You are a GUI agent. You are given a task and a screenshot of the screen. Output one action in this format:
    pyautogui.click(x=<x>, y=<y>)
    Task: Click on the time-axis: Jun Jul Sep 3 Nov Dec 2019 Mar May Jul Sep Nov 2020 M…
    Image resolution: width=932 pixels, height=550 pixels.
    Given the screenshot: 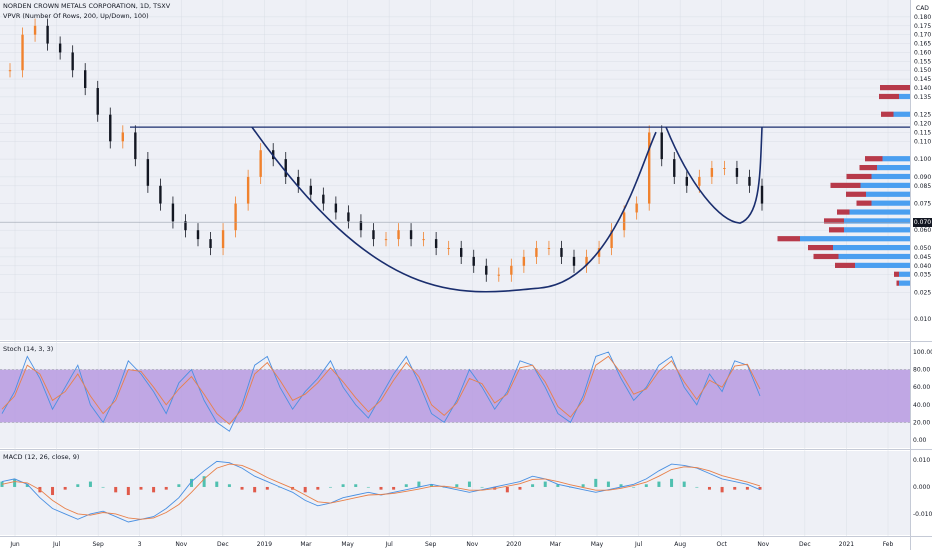 What is the action you would take?
    pyautogui.click(x=451, y=544)
    